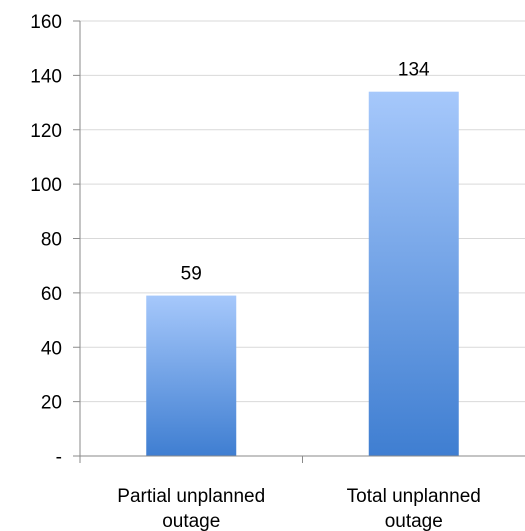 This screenshot has height=531, width=525. What do you see at coordinates (51, 240) in the screenshot?
I see `y-tick-label: 80` at bounding box center [51, 240].